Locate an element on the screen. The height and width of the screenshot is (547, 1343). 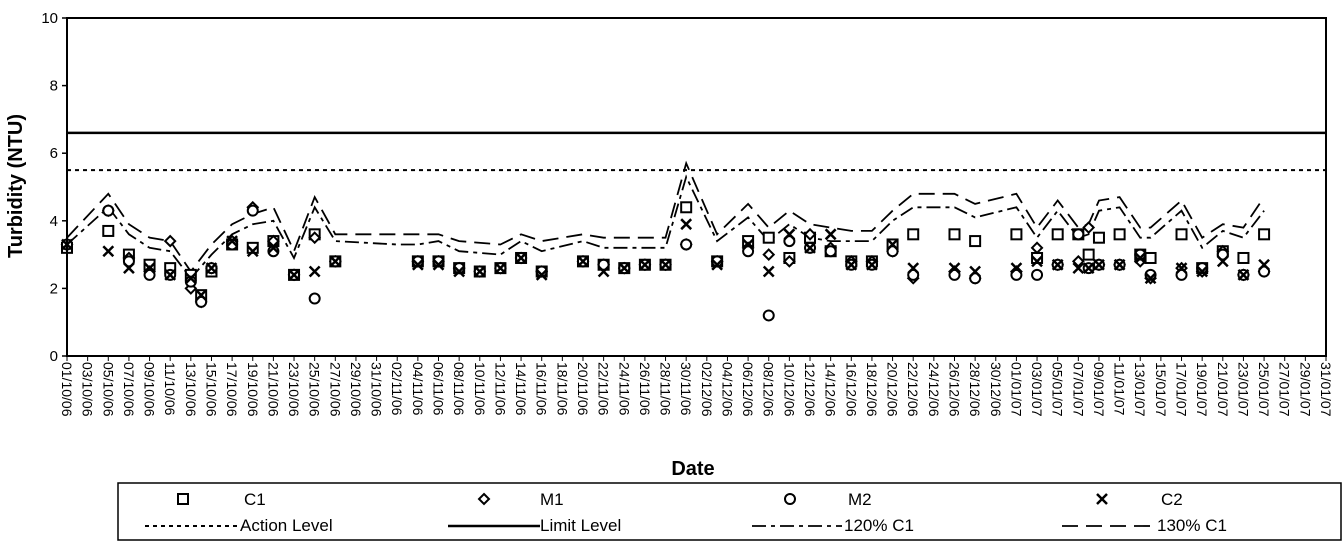
legend-symbol-m2 is located at coordinates (790, 499).